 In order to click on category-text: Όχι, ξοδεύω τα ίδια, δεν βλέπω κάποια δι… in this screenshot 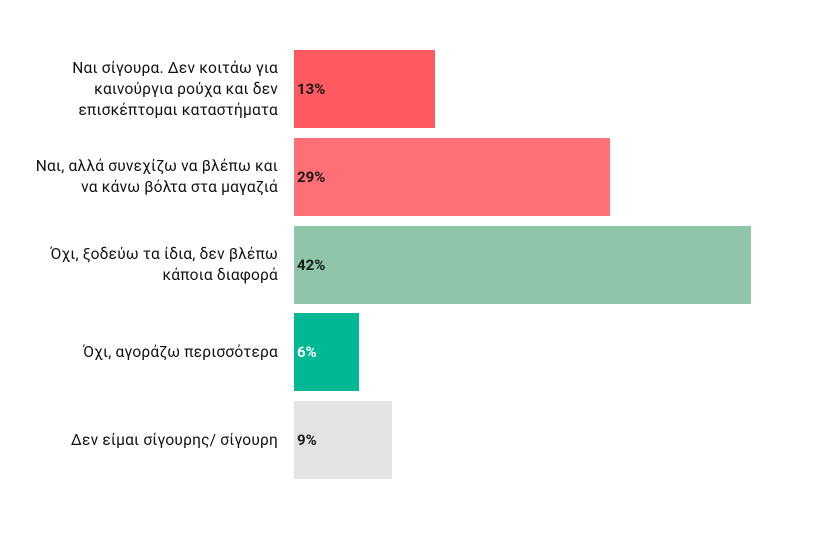, I will do `click(164, 264)`.